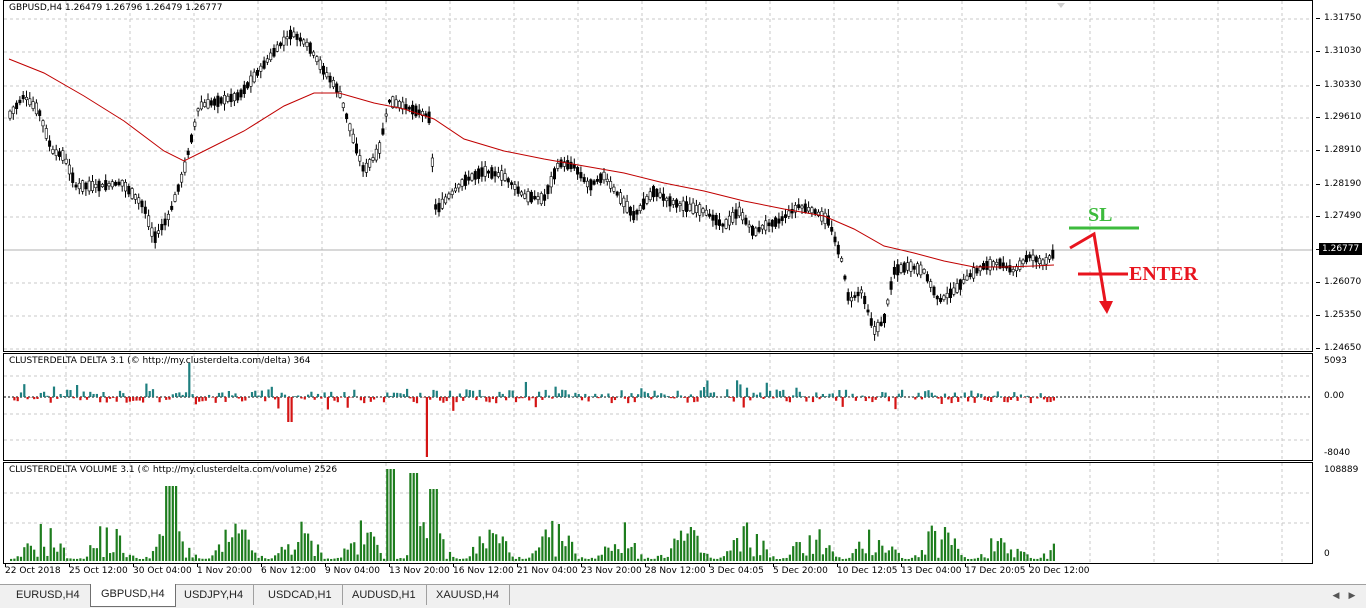 Image resolution: width=1366 pixels, height=608 pixels. What do you see at coordinates (214, 595) in the screenshot?
I see `chart-tab: USDJPY,H4` at bounding box center [214, 595].